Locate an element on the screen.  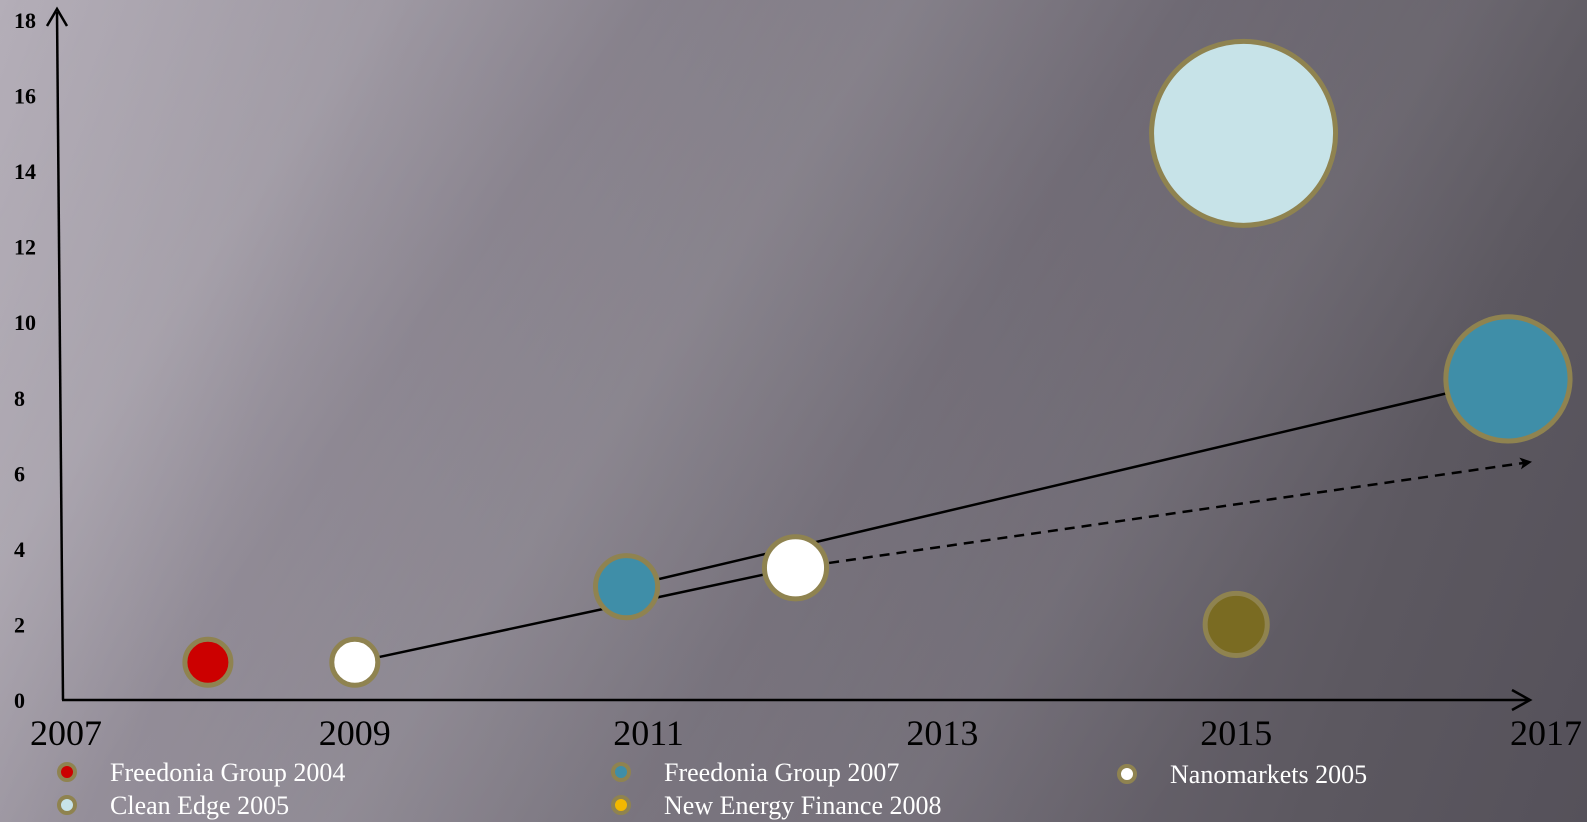
legend-item: Freedonia Group 2007 is located at coordinates (755, 772).